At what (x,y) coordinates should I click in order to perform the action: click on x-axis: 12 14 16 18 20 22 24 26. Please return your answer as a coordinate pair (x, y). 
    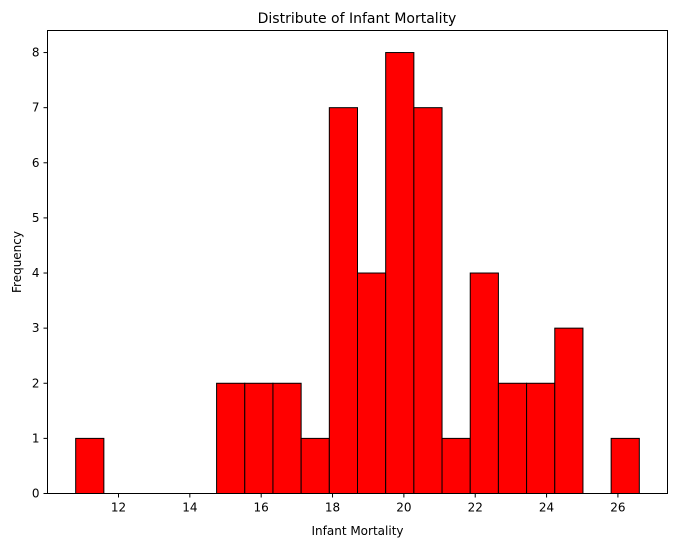
    Looking at the image, I should click on (368, 504).